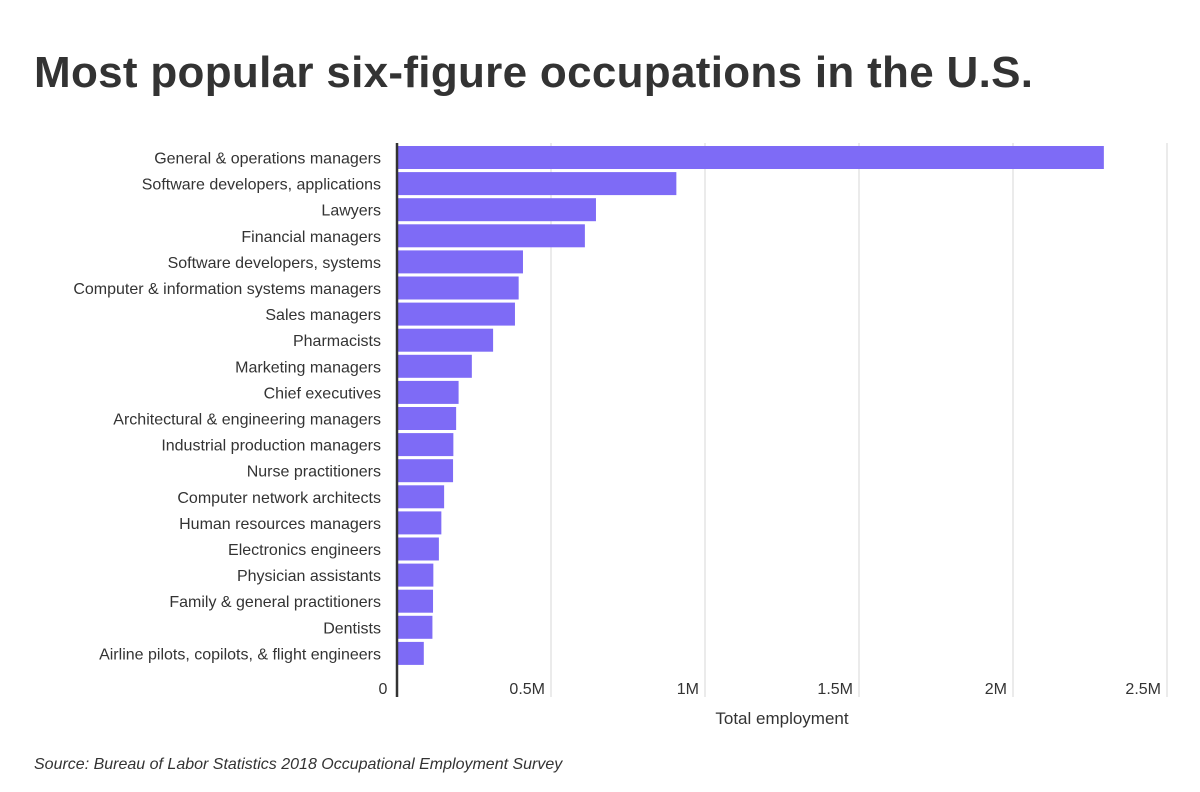  What do you see at coordinates (352, 628) in the screenshot?
I see `category-label: Dentists` at bounding box center [352, 628].